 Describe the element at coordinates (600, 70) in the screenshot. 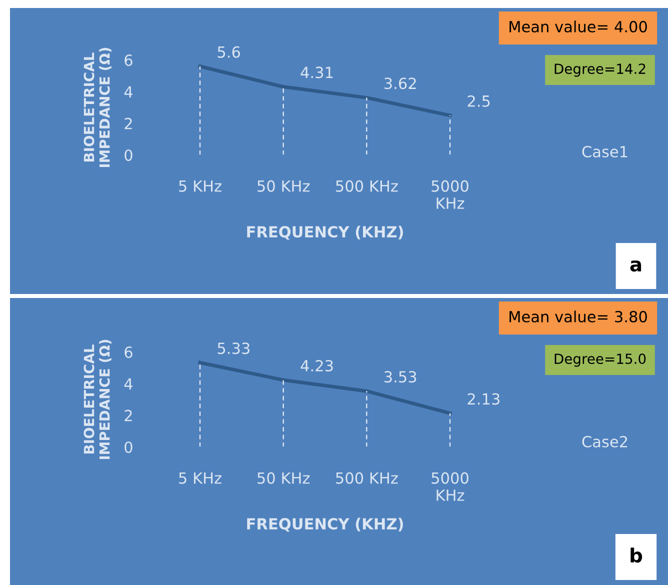

I see `text: Degree=14.2` at that location.